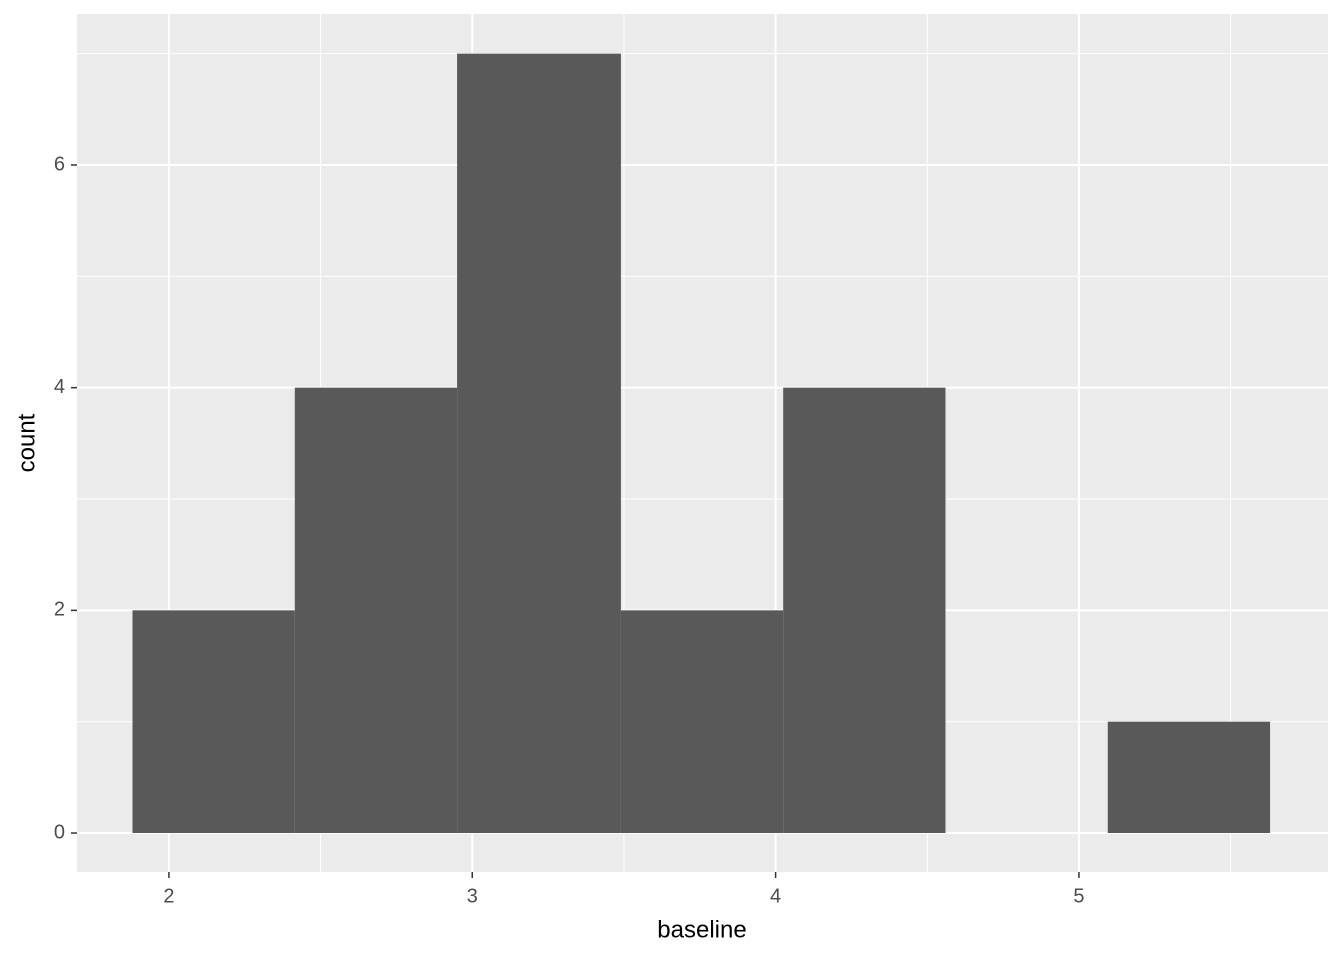  I want to click on y-tick-label: 2, so click(59, 610).